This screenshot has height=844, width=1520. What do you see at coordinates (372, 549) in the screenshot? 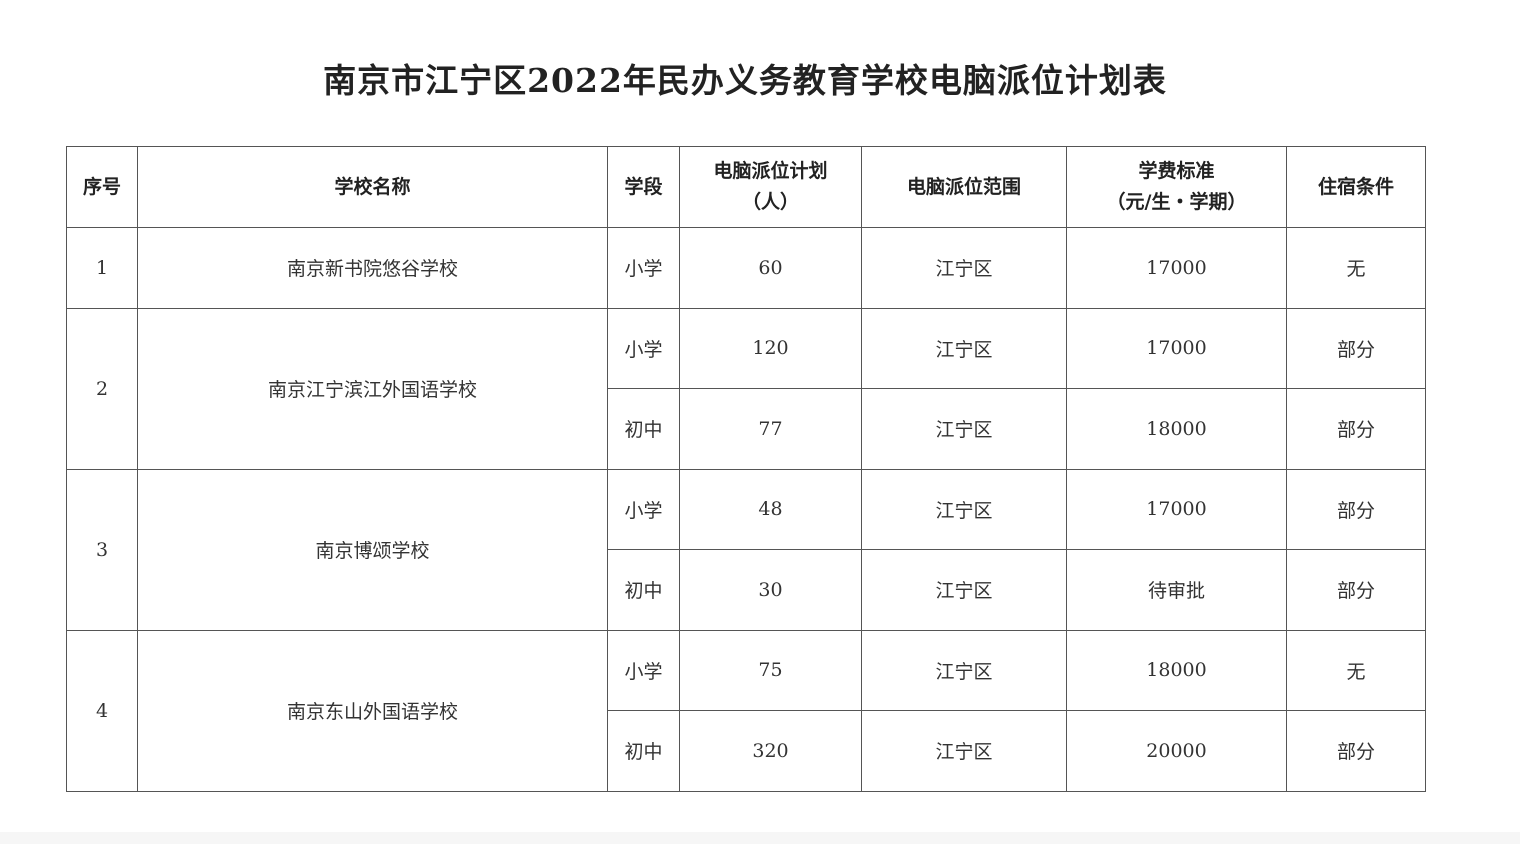
I see `cell-school-name: 南京博颂学校` at bounding box center [372, 549].